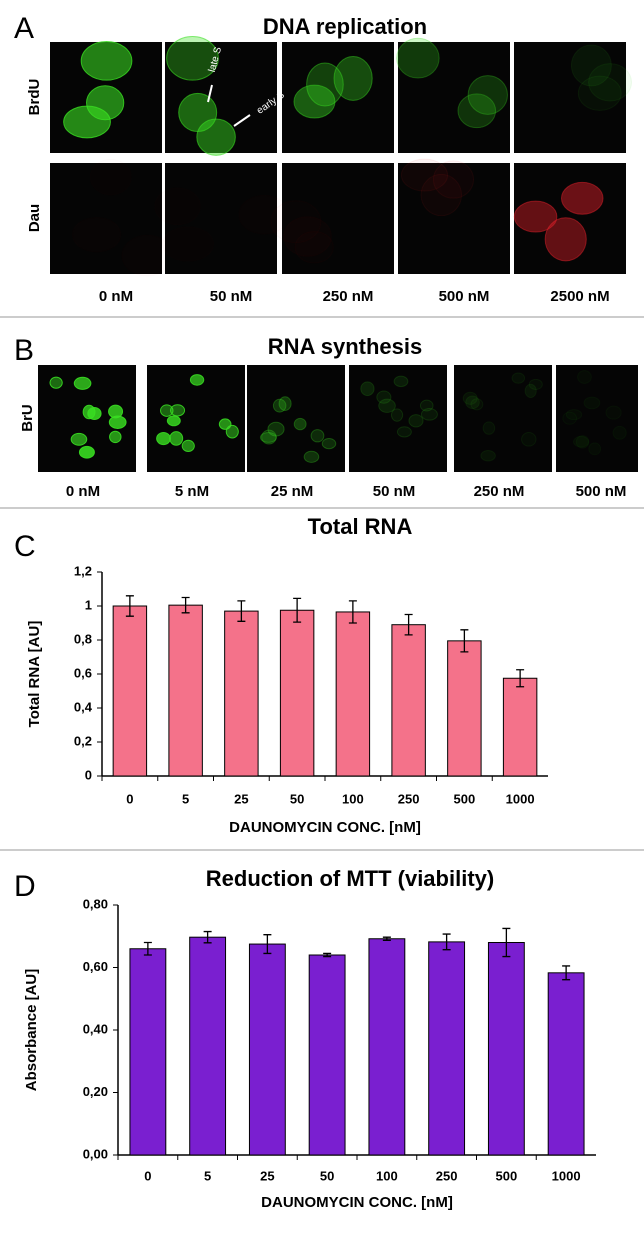 This screenshot has height=1233, width=644. I want to click on y-tick-label: 0,20, so click(95, 1091).